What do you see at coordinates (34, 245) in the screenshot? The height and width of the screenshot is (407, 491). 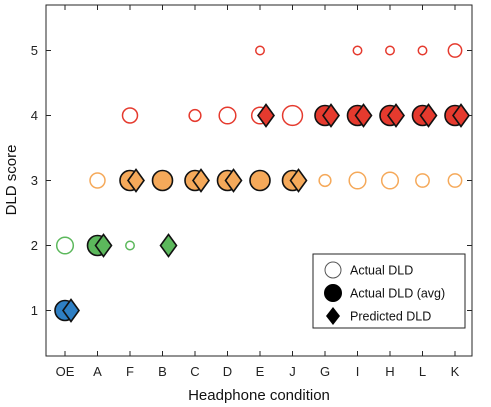 I see `y-tick-label: 2` at bounding box center [34, 245].